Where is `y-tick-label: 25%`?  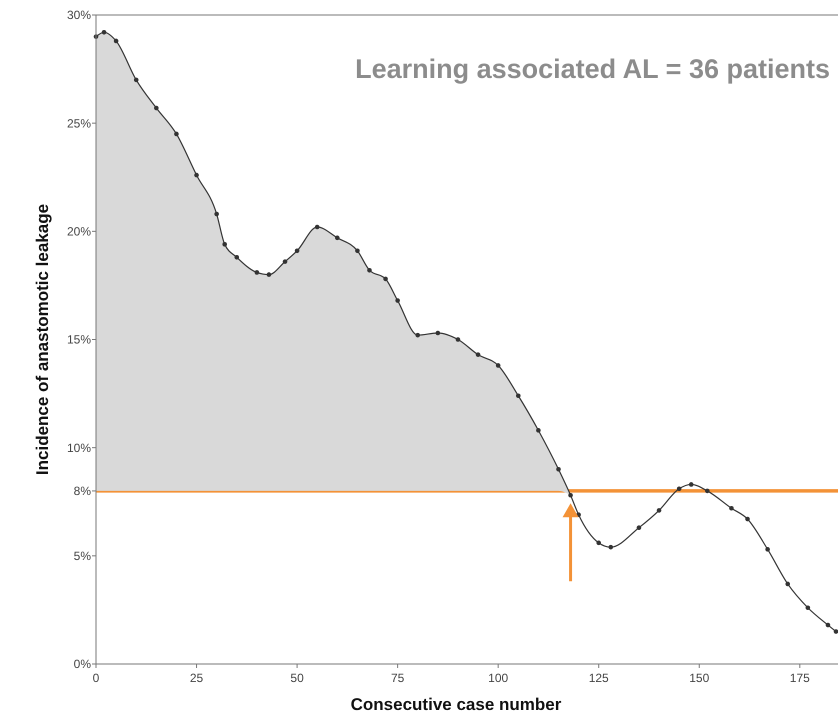
y-tick-label: 25% is located at coordinates (79, 123).